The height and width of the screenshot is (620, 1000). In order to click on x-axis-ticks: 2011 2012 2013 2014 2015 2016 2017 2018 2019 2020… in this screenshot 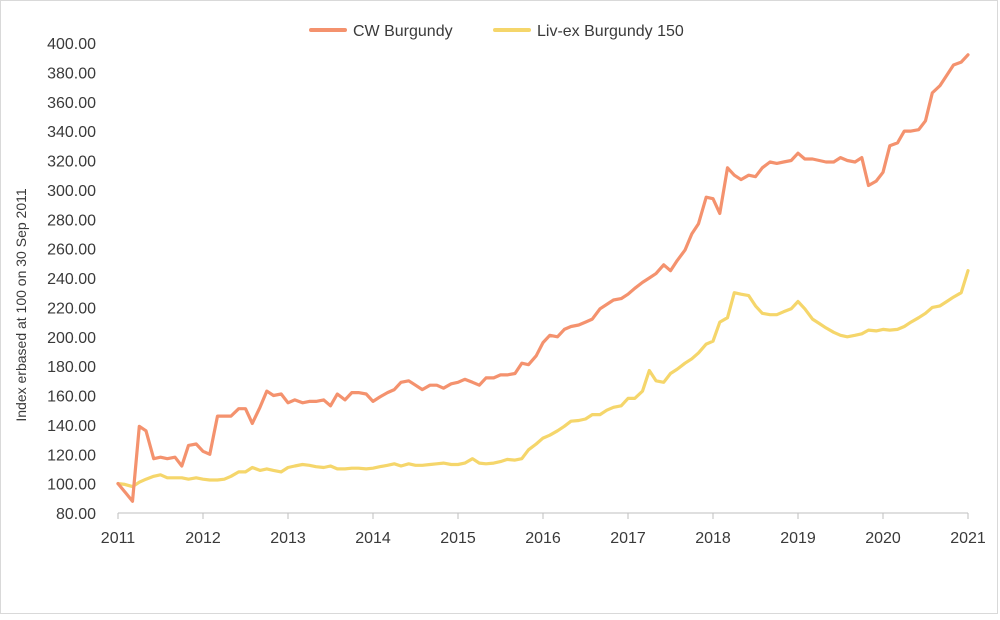, I will do `click(543, 530)`.